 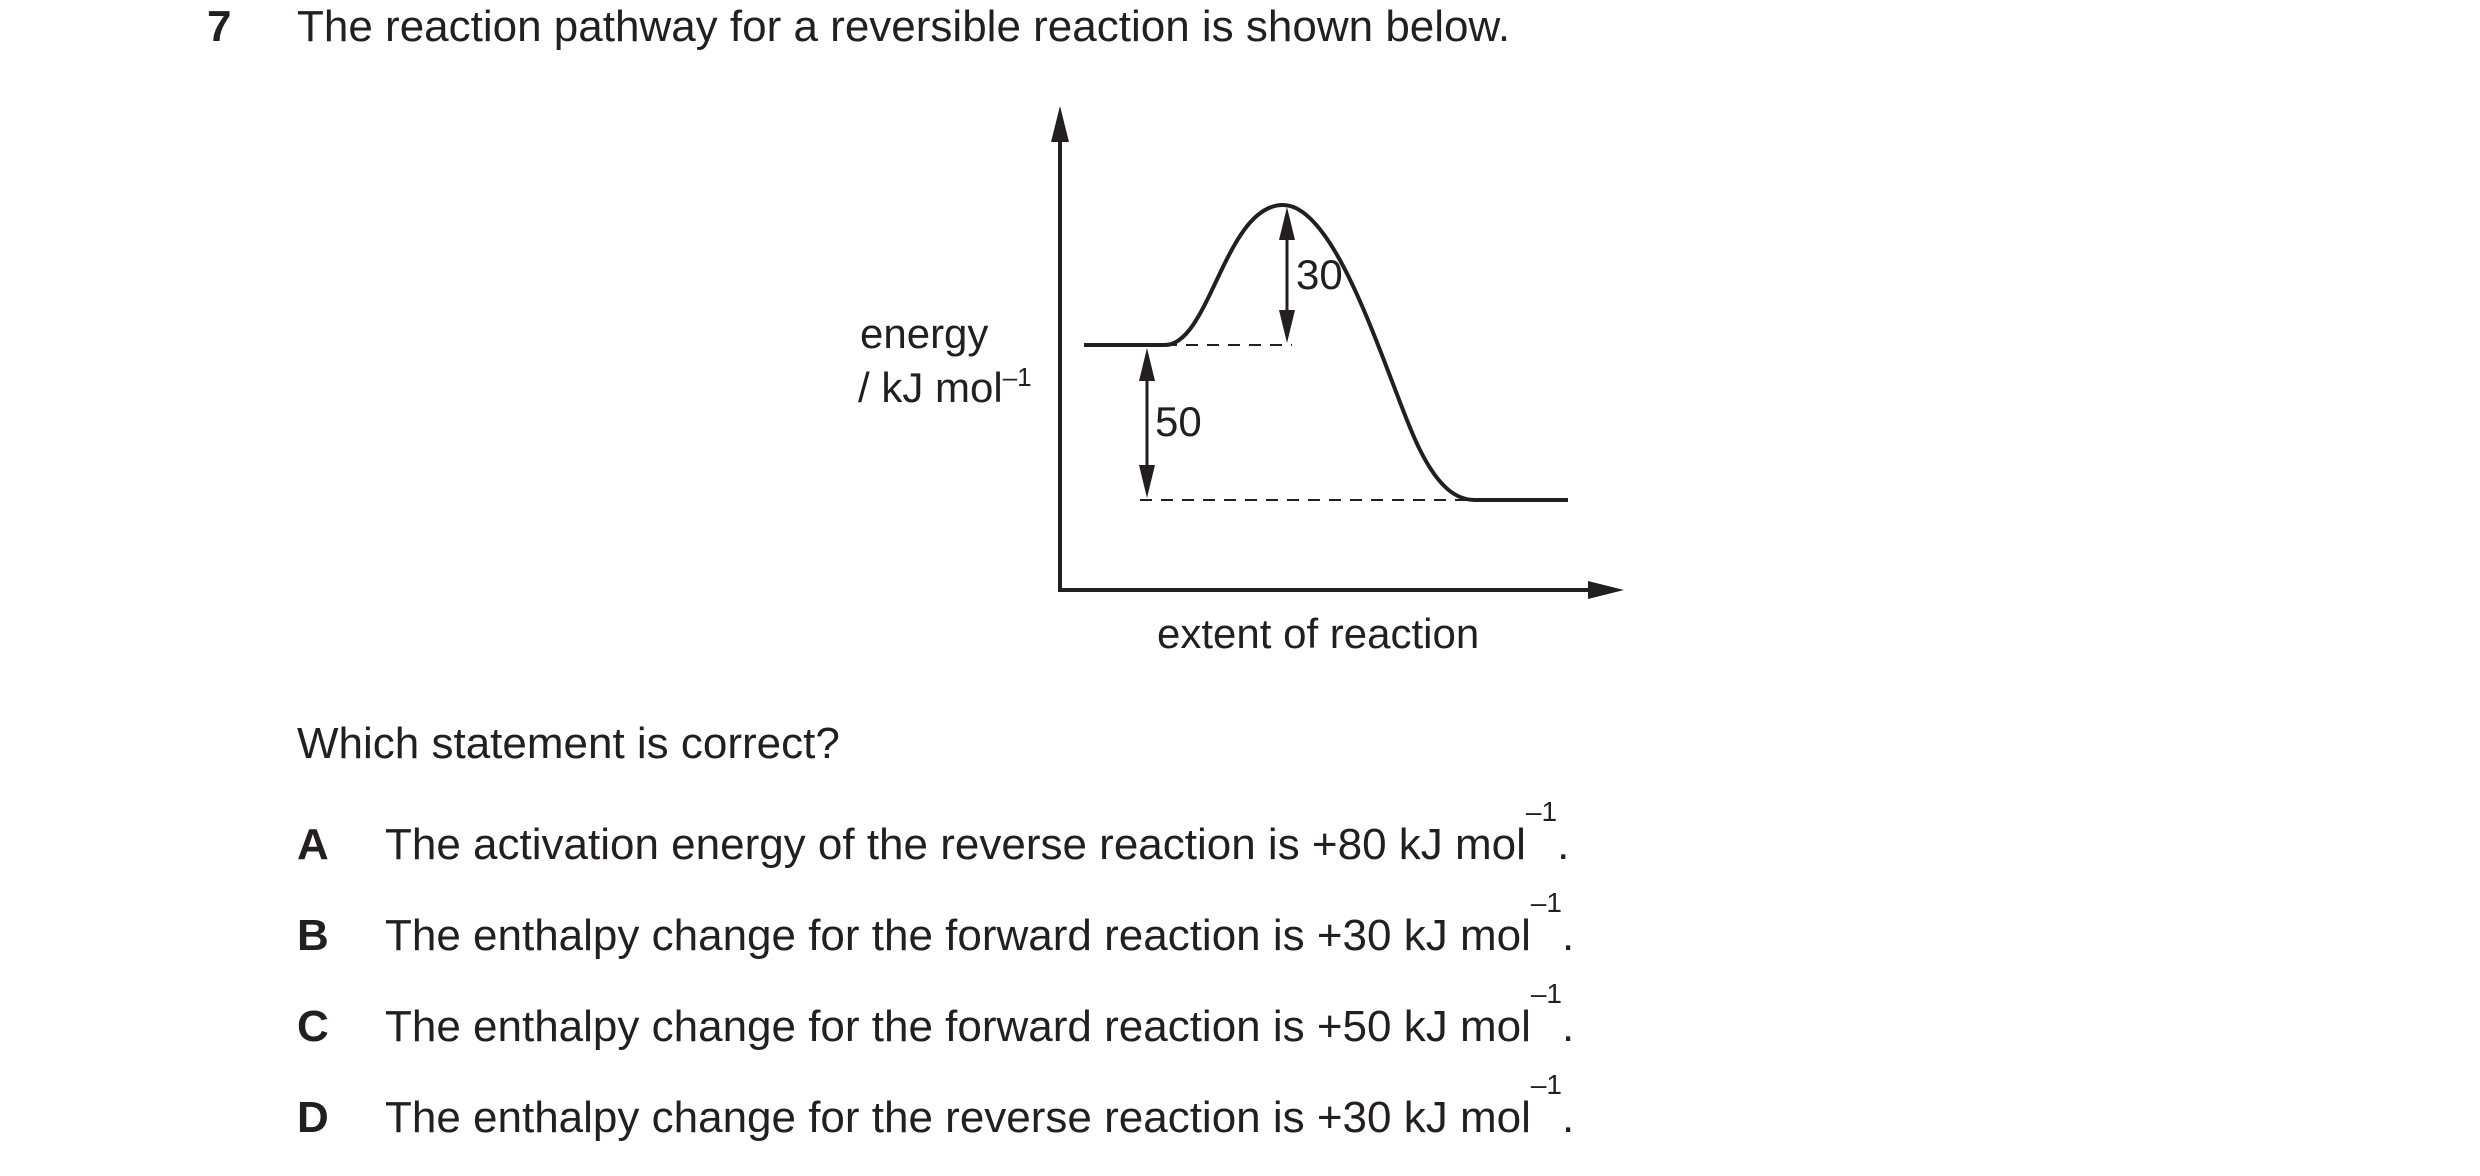 I want to click on x-axis-label: extent of reaction, so click(x=1318, y=633).